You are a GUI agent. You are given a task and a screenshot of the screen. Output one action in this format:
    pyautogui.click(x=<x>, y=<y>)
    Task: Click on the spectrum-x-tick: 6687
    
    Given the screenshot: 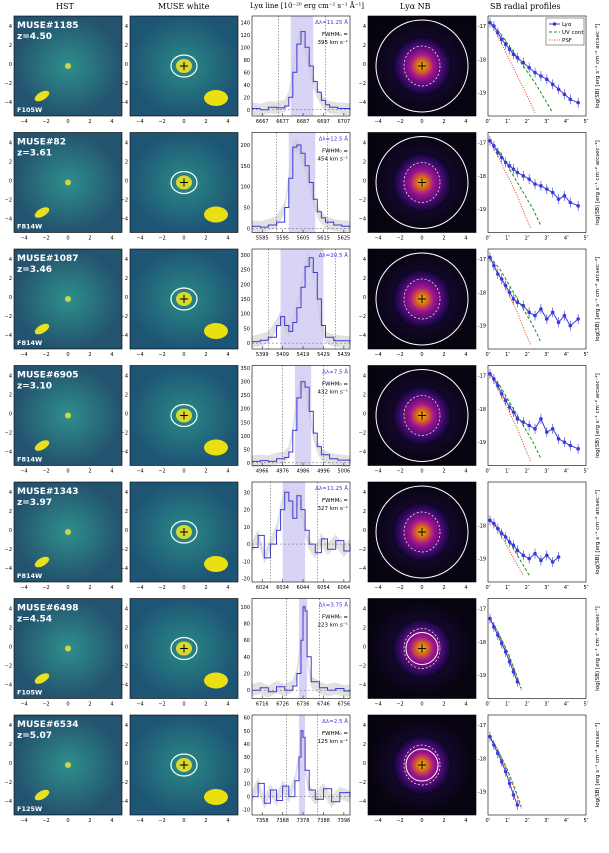 What is the action you would take?
    pyautogui.click(x=303, y=122)
    